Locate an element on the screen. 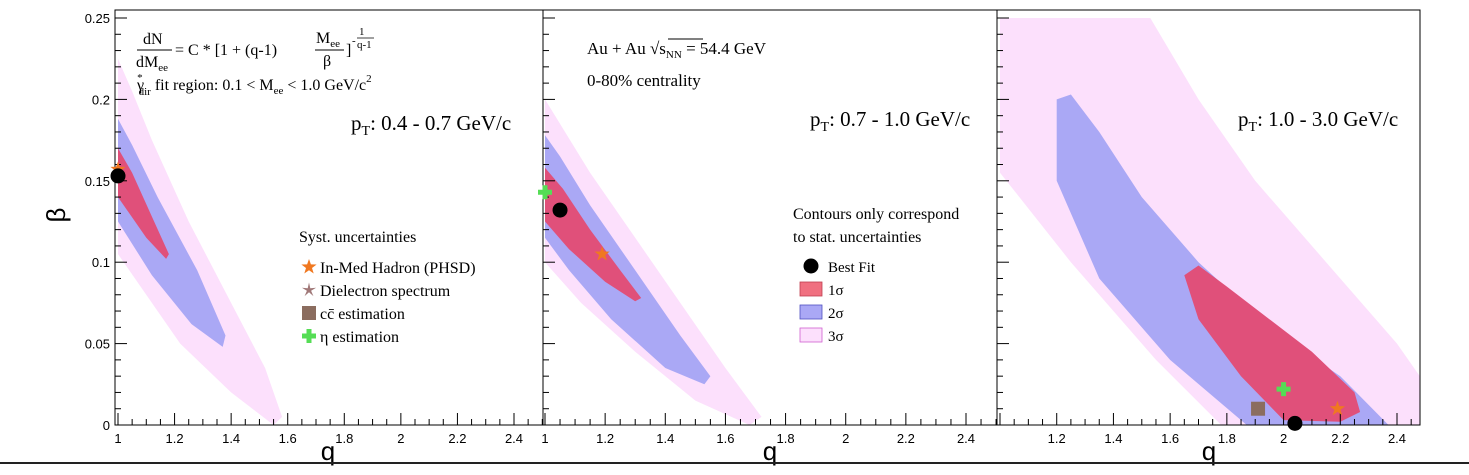 The image size is (1469, 475). fit-region-text: γ* dir fit region: 0.1 < Mee < 1.0 GeV/c2 is located at coordinates (254, 85).